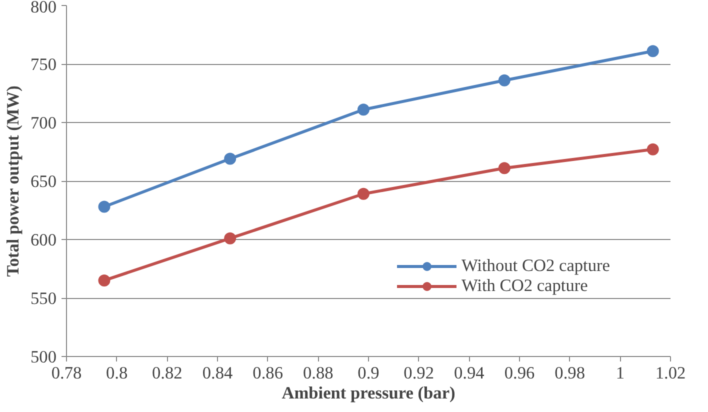 Image resolution: width=708 pixels, height=412 pixels. What do you see at coordinates (43, 123) in the screenshot?
I see `y-tick-label: 700` at bounding box center [43, 123].